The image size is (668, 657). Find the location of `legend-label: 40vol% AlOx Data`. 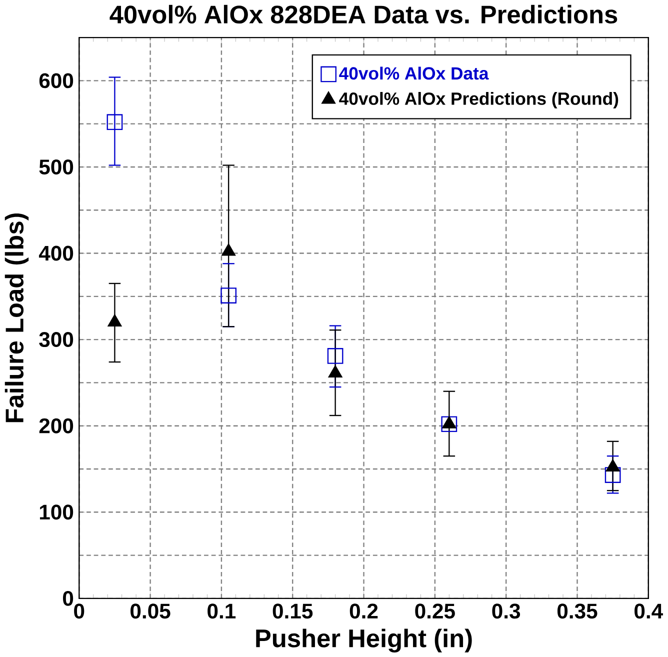

legend-label: 40vol% AlOx Data is located at coordinates (414, 73).